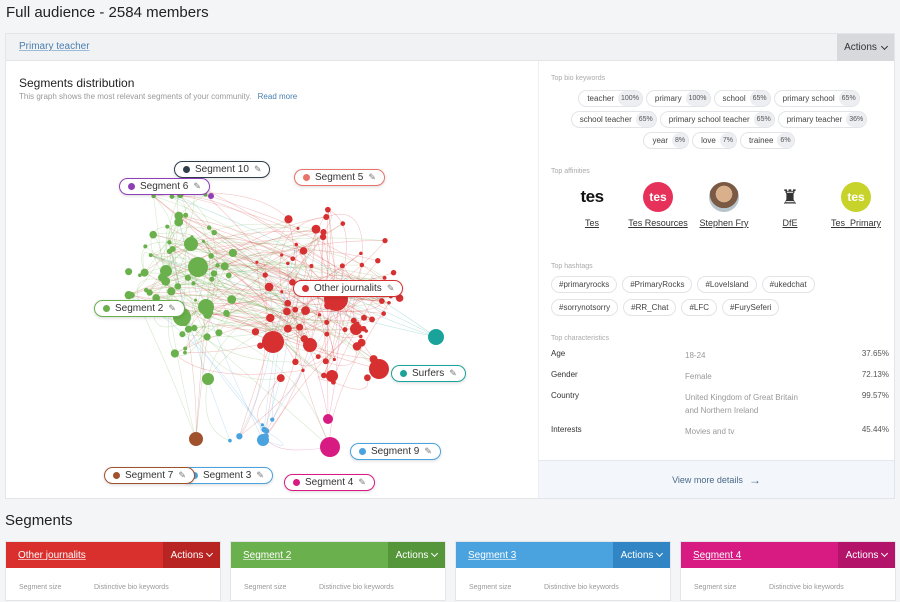 This screenshot has width=900, height=602. Describe the element at coordinates (658, 205) in the screenshot. I see `affinity-item: tes Tes Resources` at that location.